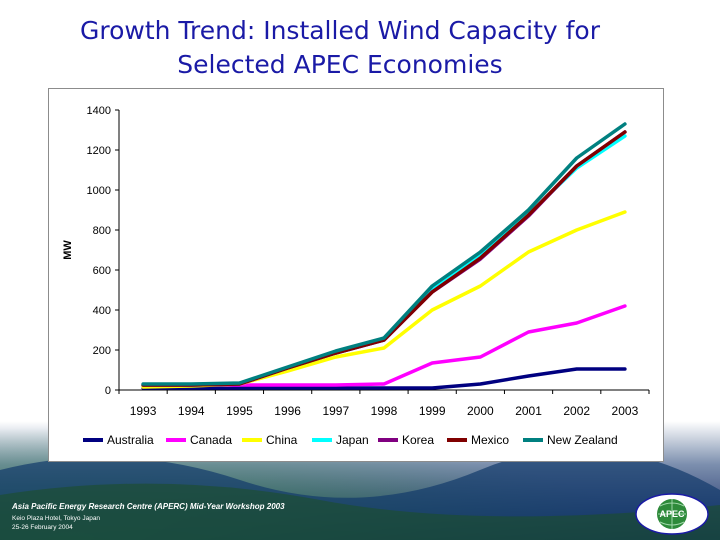  I want to click on legend-label: Australia, so click(130, 440).